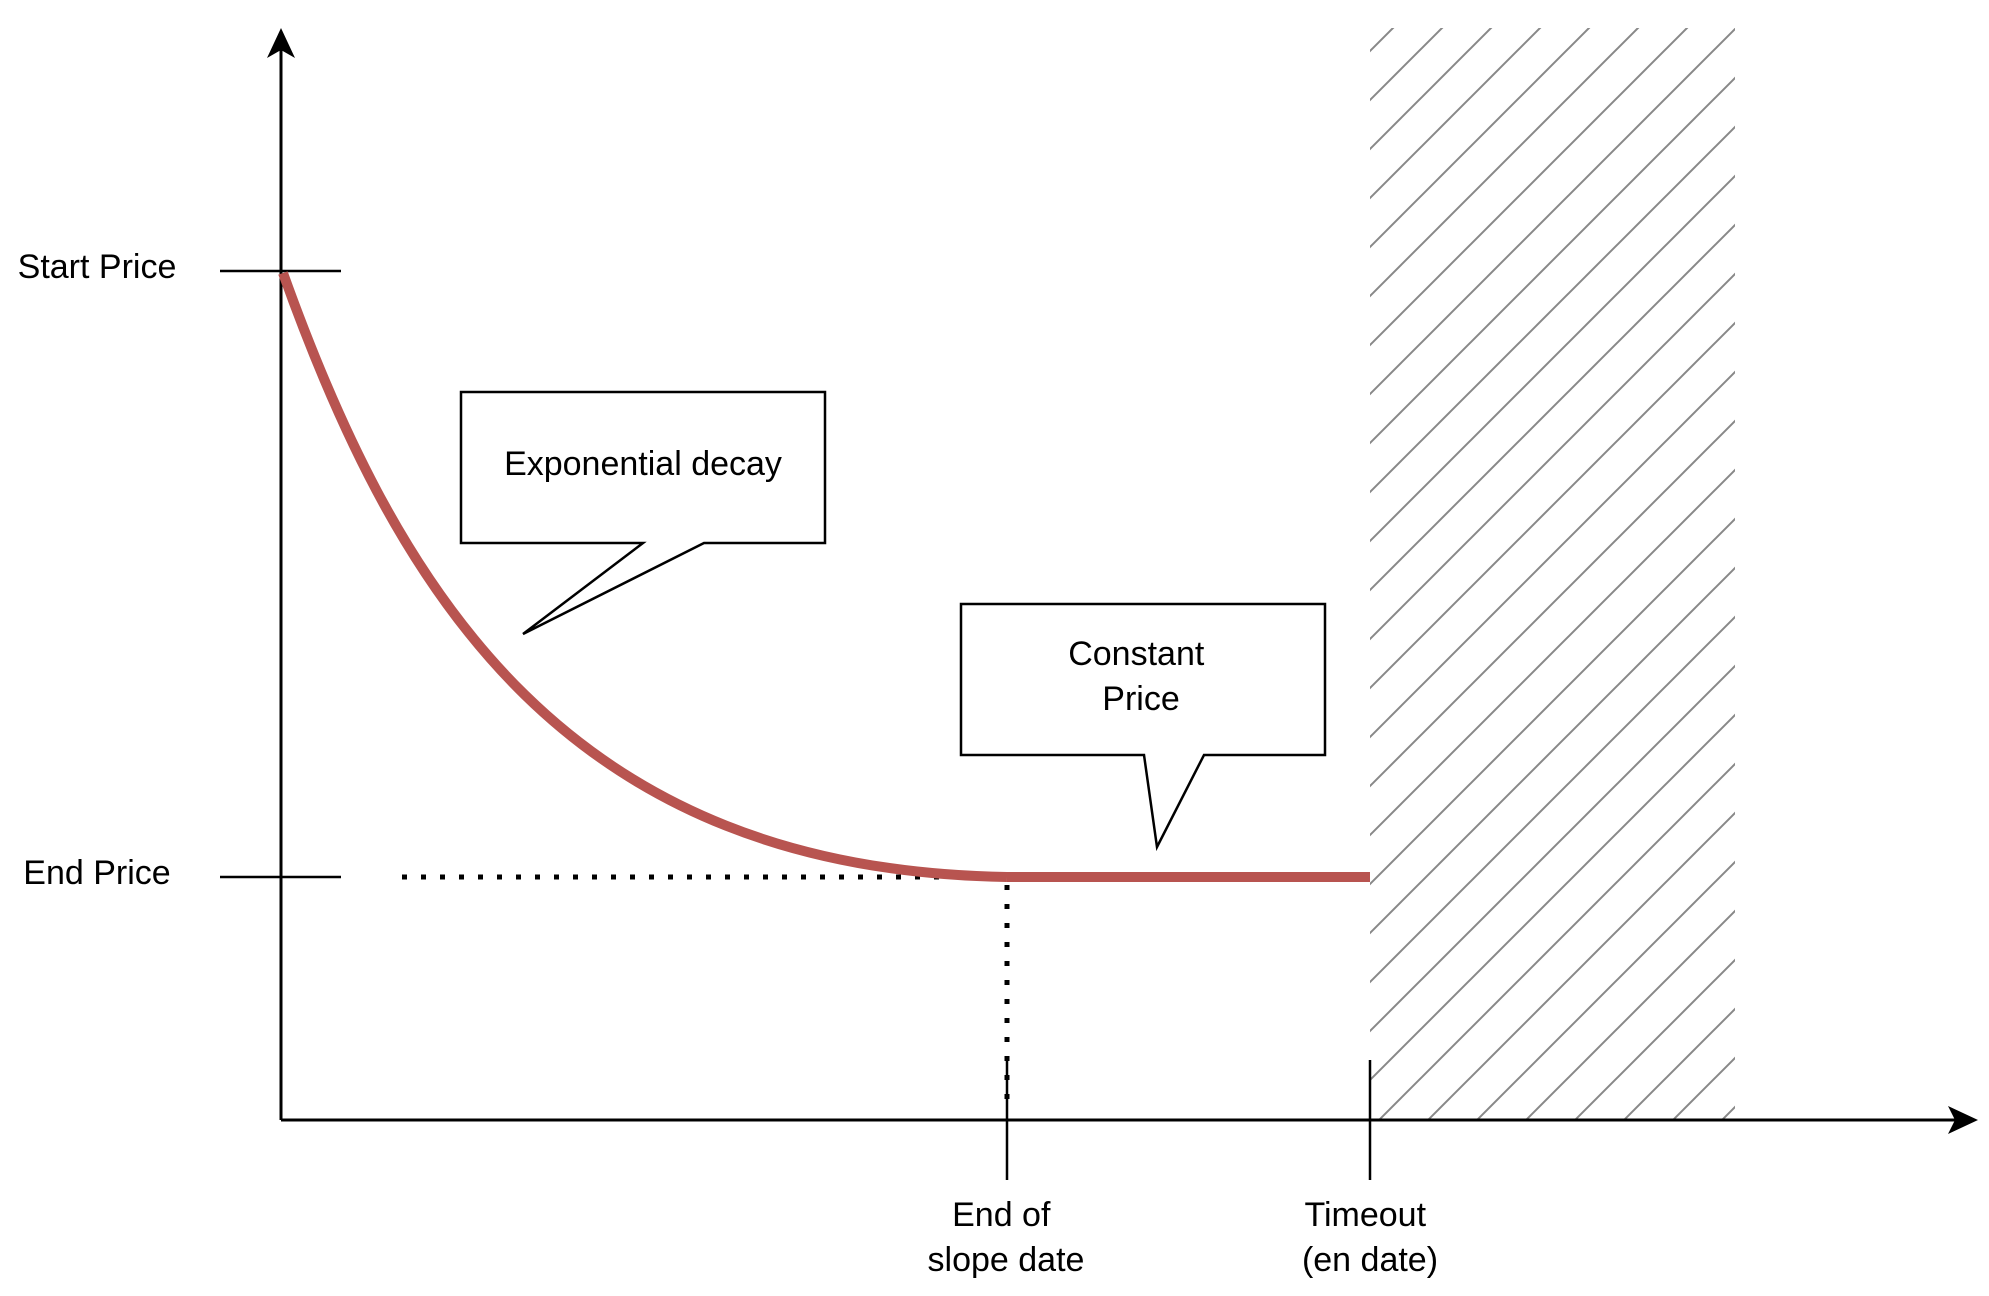 The width and height of the screenshot is (1989, 1296). I want to click on timeout-label-line-1: Timeout, so click(1365, 1215).